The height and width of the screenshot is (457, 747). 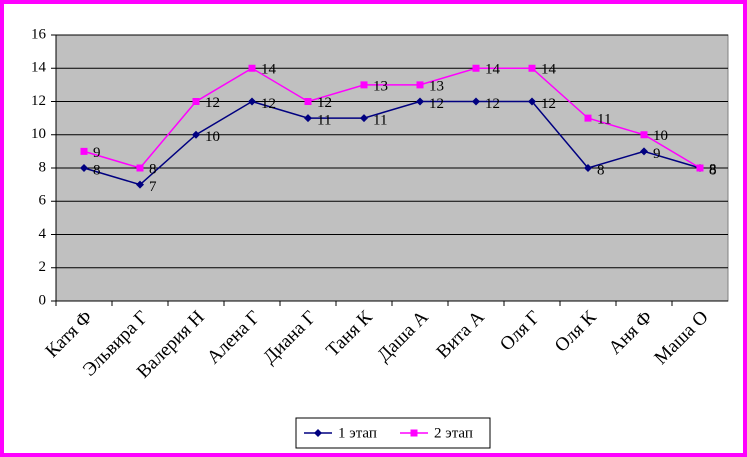 I want to click on y-tick-label: 12, so click(x=38, y=101).